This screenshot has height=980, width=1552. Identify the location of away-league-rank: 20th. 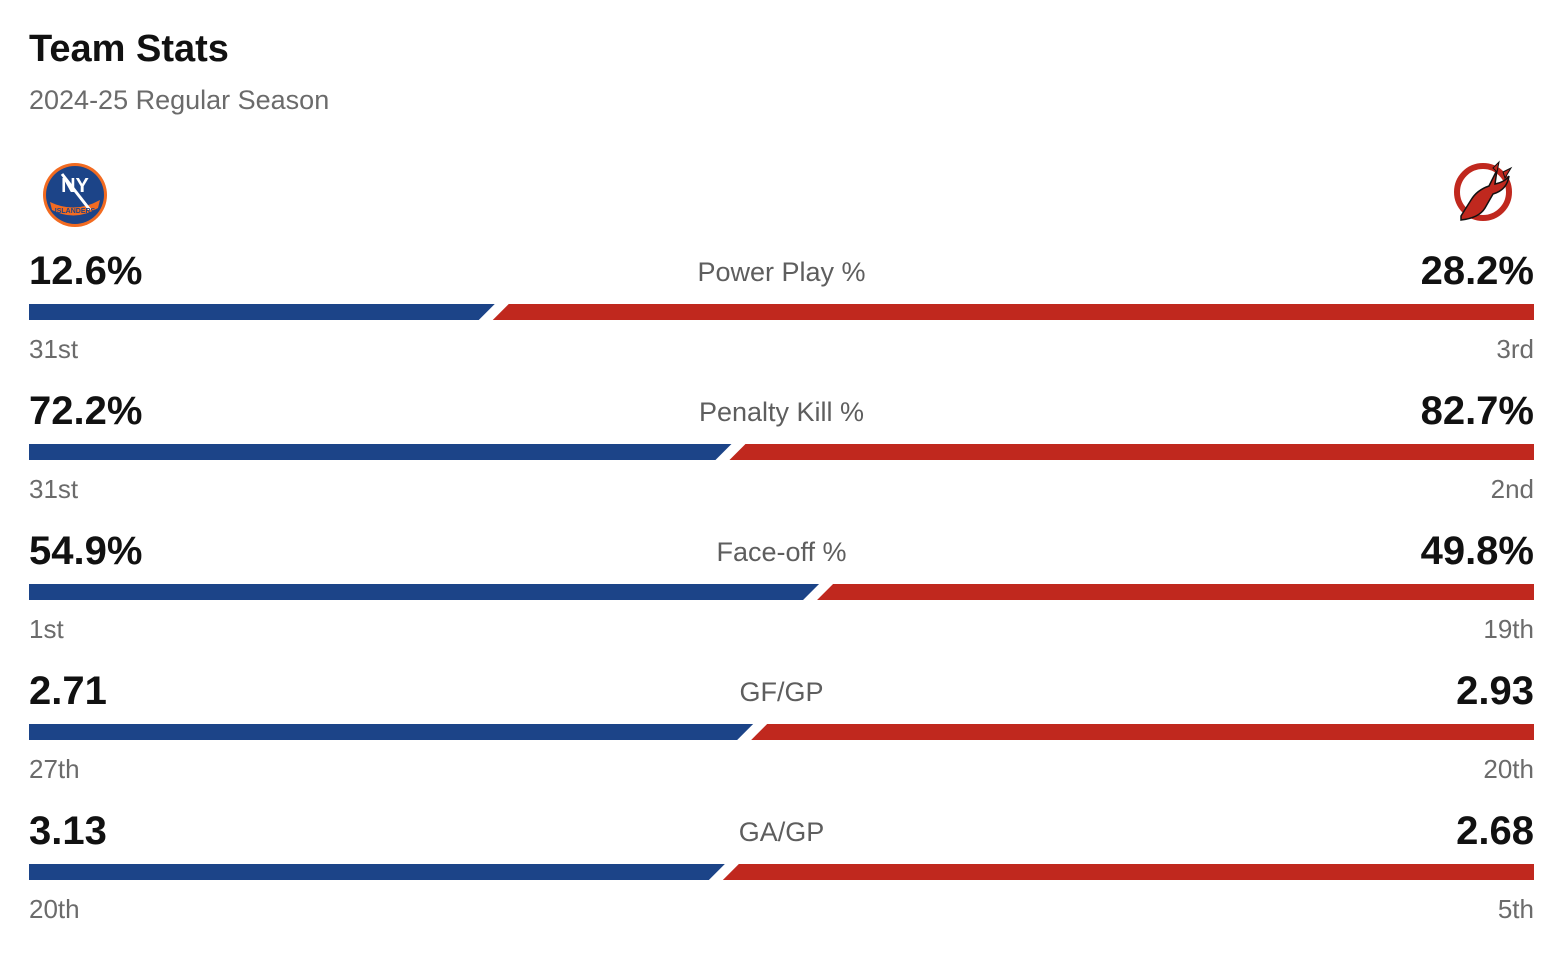
(54, 909).